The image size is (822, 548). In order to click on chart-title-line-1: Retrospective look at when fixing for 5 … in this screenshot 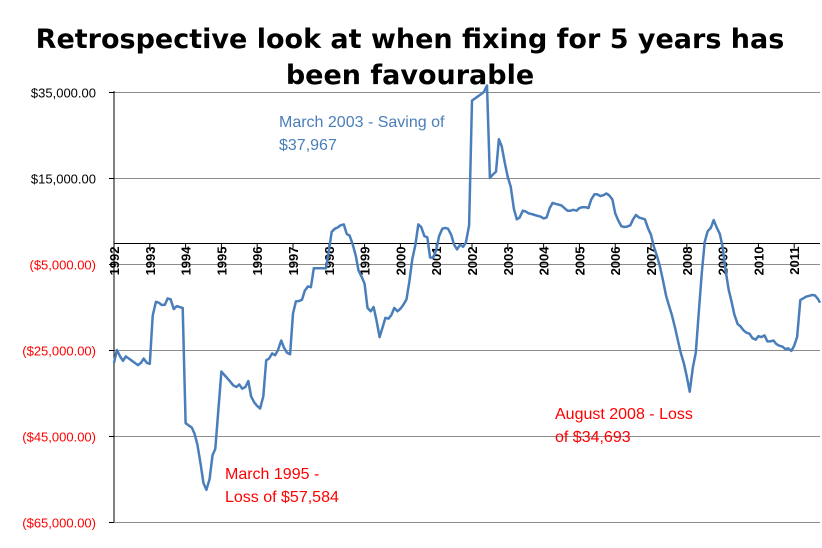, I will do `click(410, 39)`.